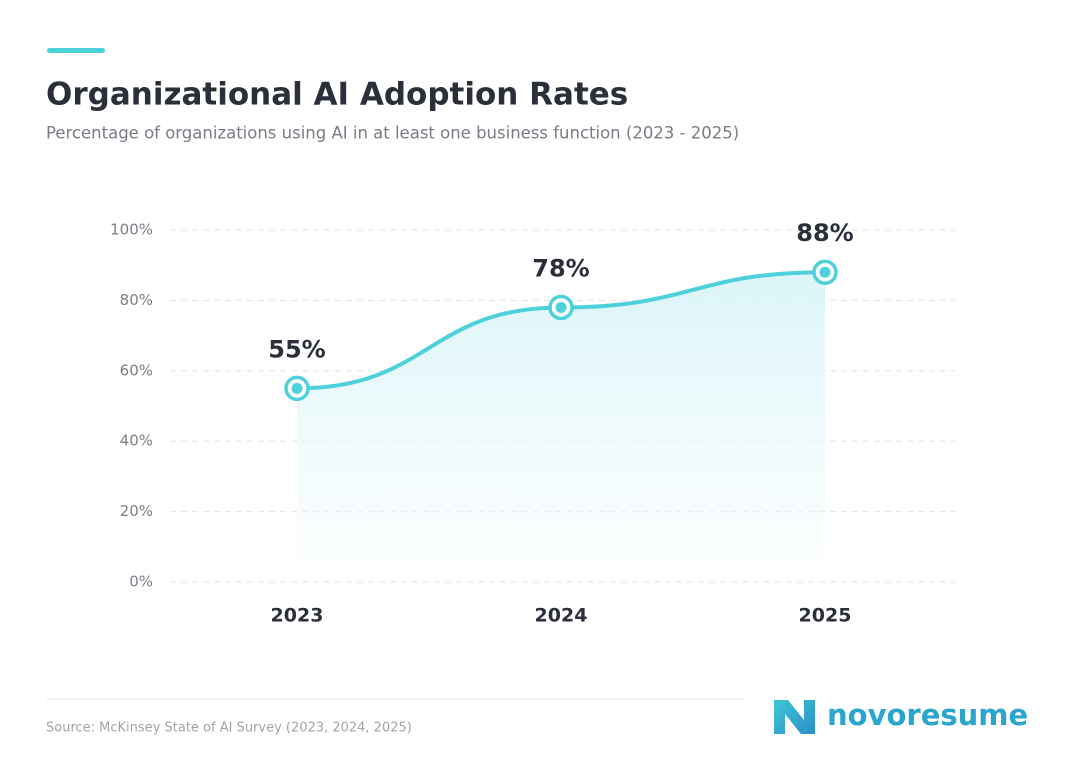  Describe the element at coordinates (76, 50) in the screenshot. I see `accent-bar` at that location.